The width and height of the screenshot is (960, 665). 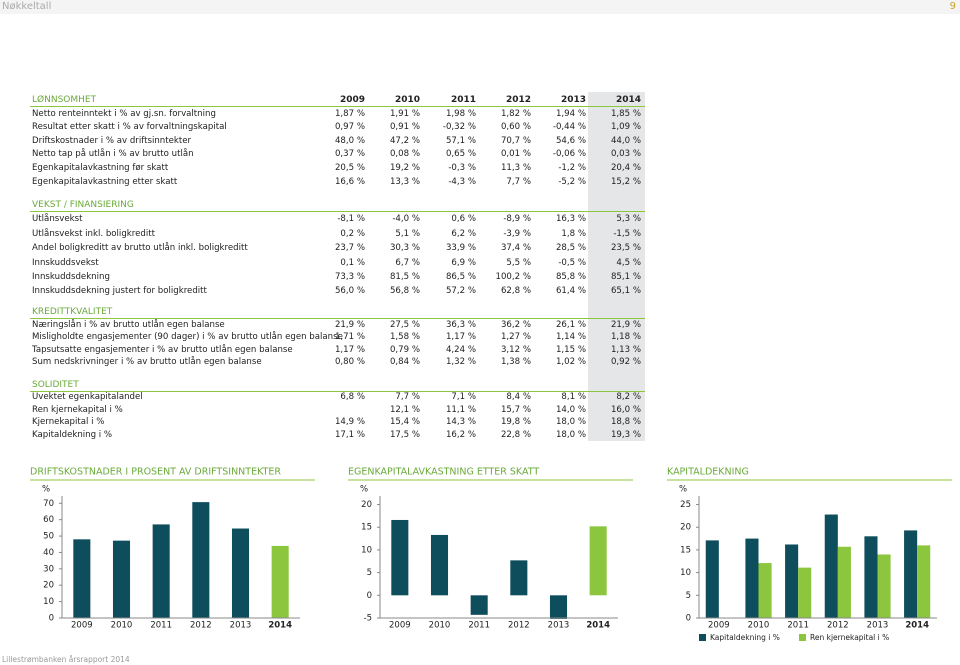 What do you see at coordinates (570, 349) in the screenshot?
I see `cell: 1,15 %` at bounding box center [570, 349].